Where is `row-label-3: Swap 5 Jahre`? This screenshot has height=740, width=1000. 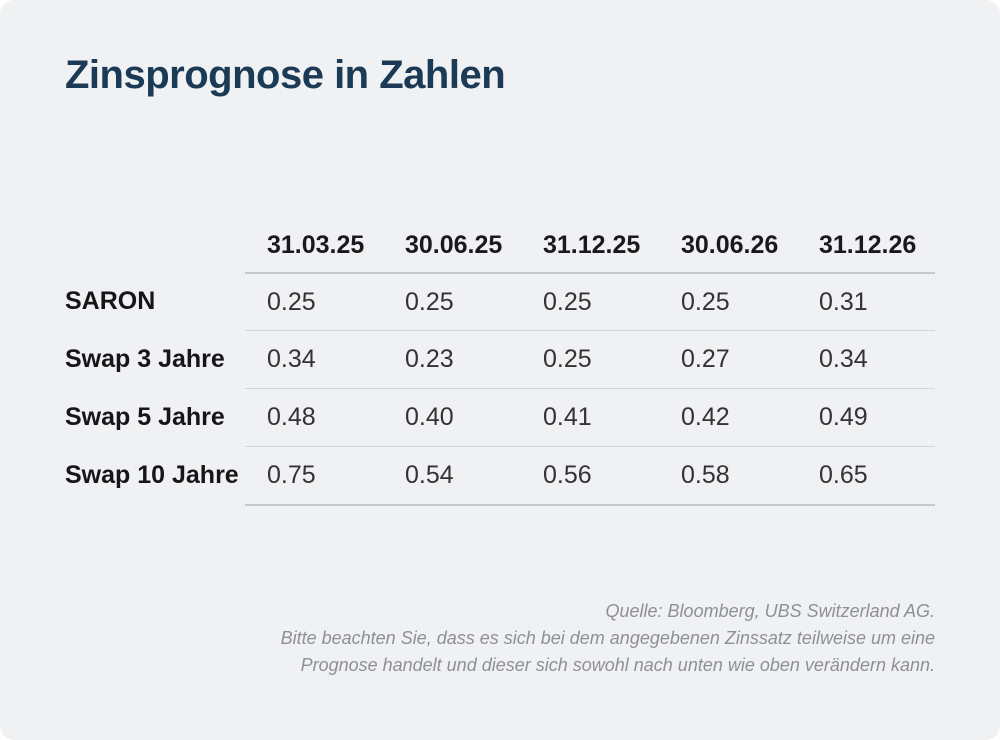
row-label-3: Swap 5 Jahre is located at coordinates (145, 416).